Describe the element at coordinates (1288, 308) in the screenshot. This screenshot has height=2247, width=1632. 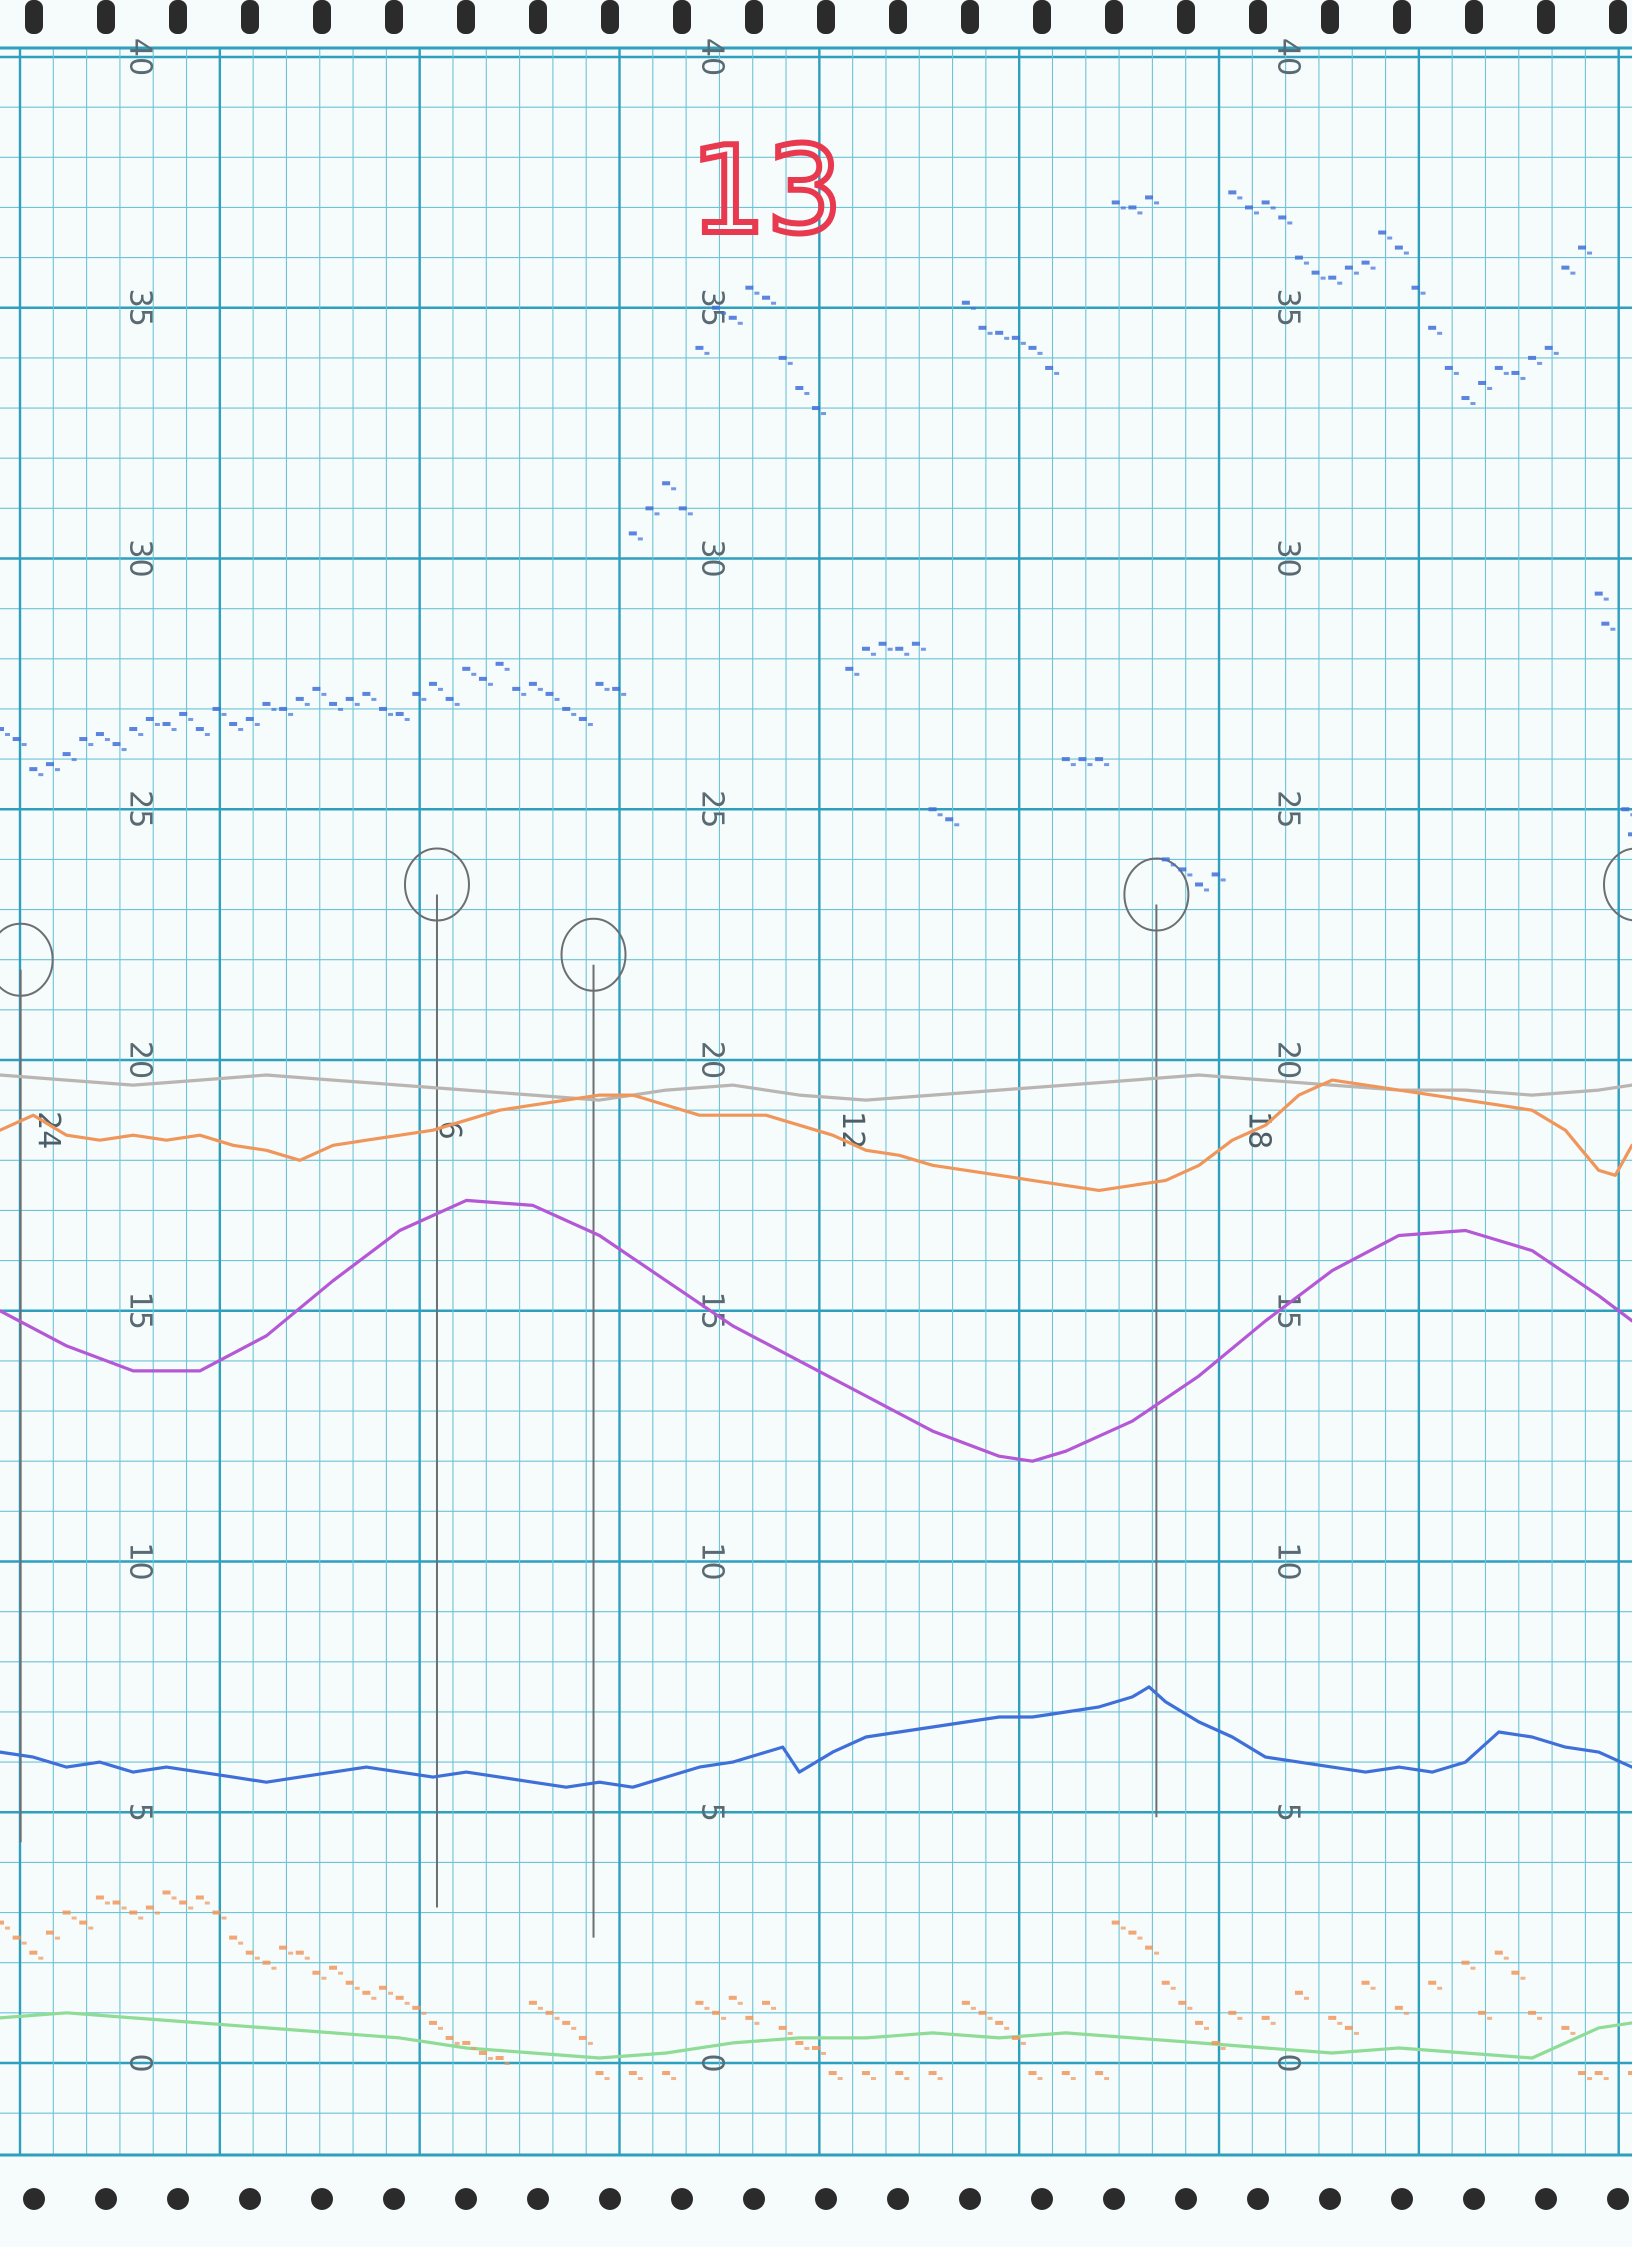
I see `y-tick-label: 35` at that location.